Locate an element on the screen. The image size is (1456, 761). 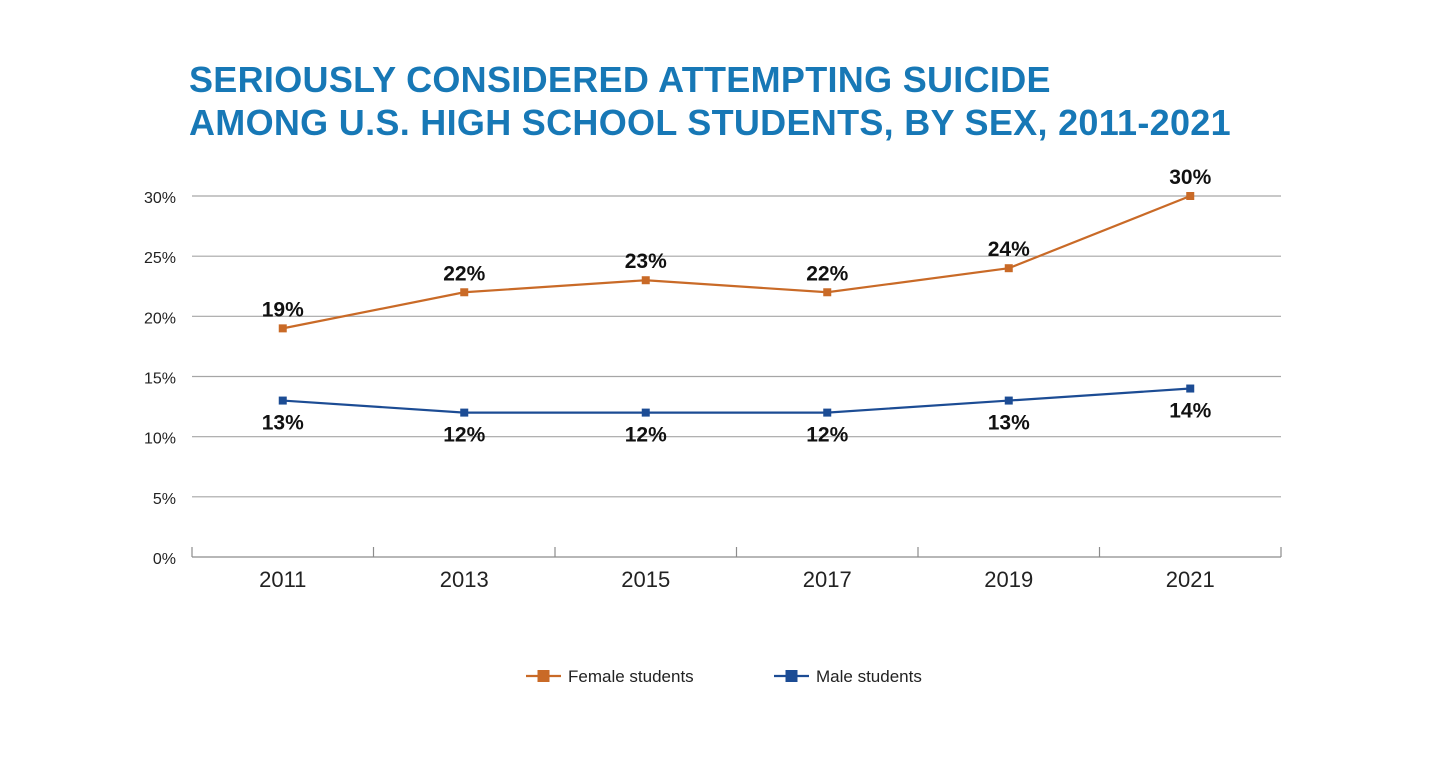
x-axis is located at coordinates (736, 552).